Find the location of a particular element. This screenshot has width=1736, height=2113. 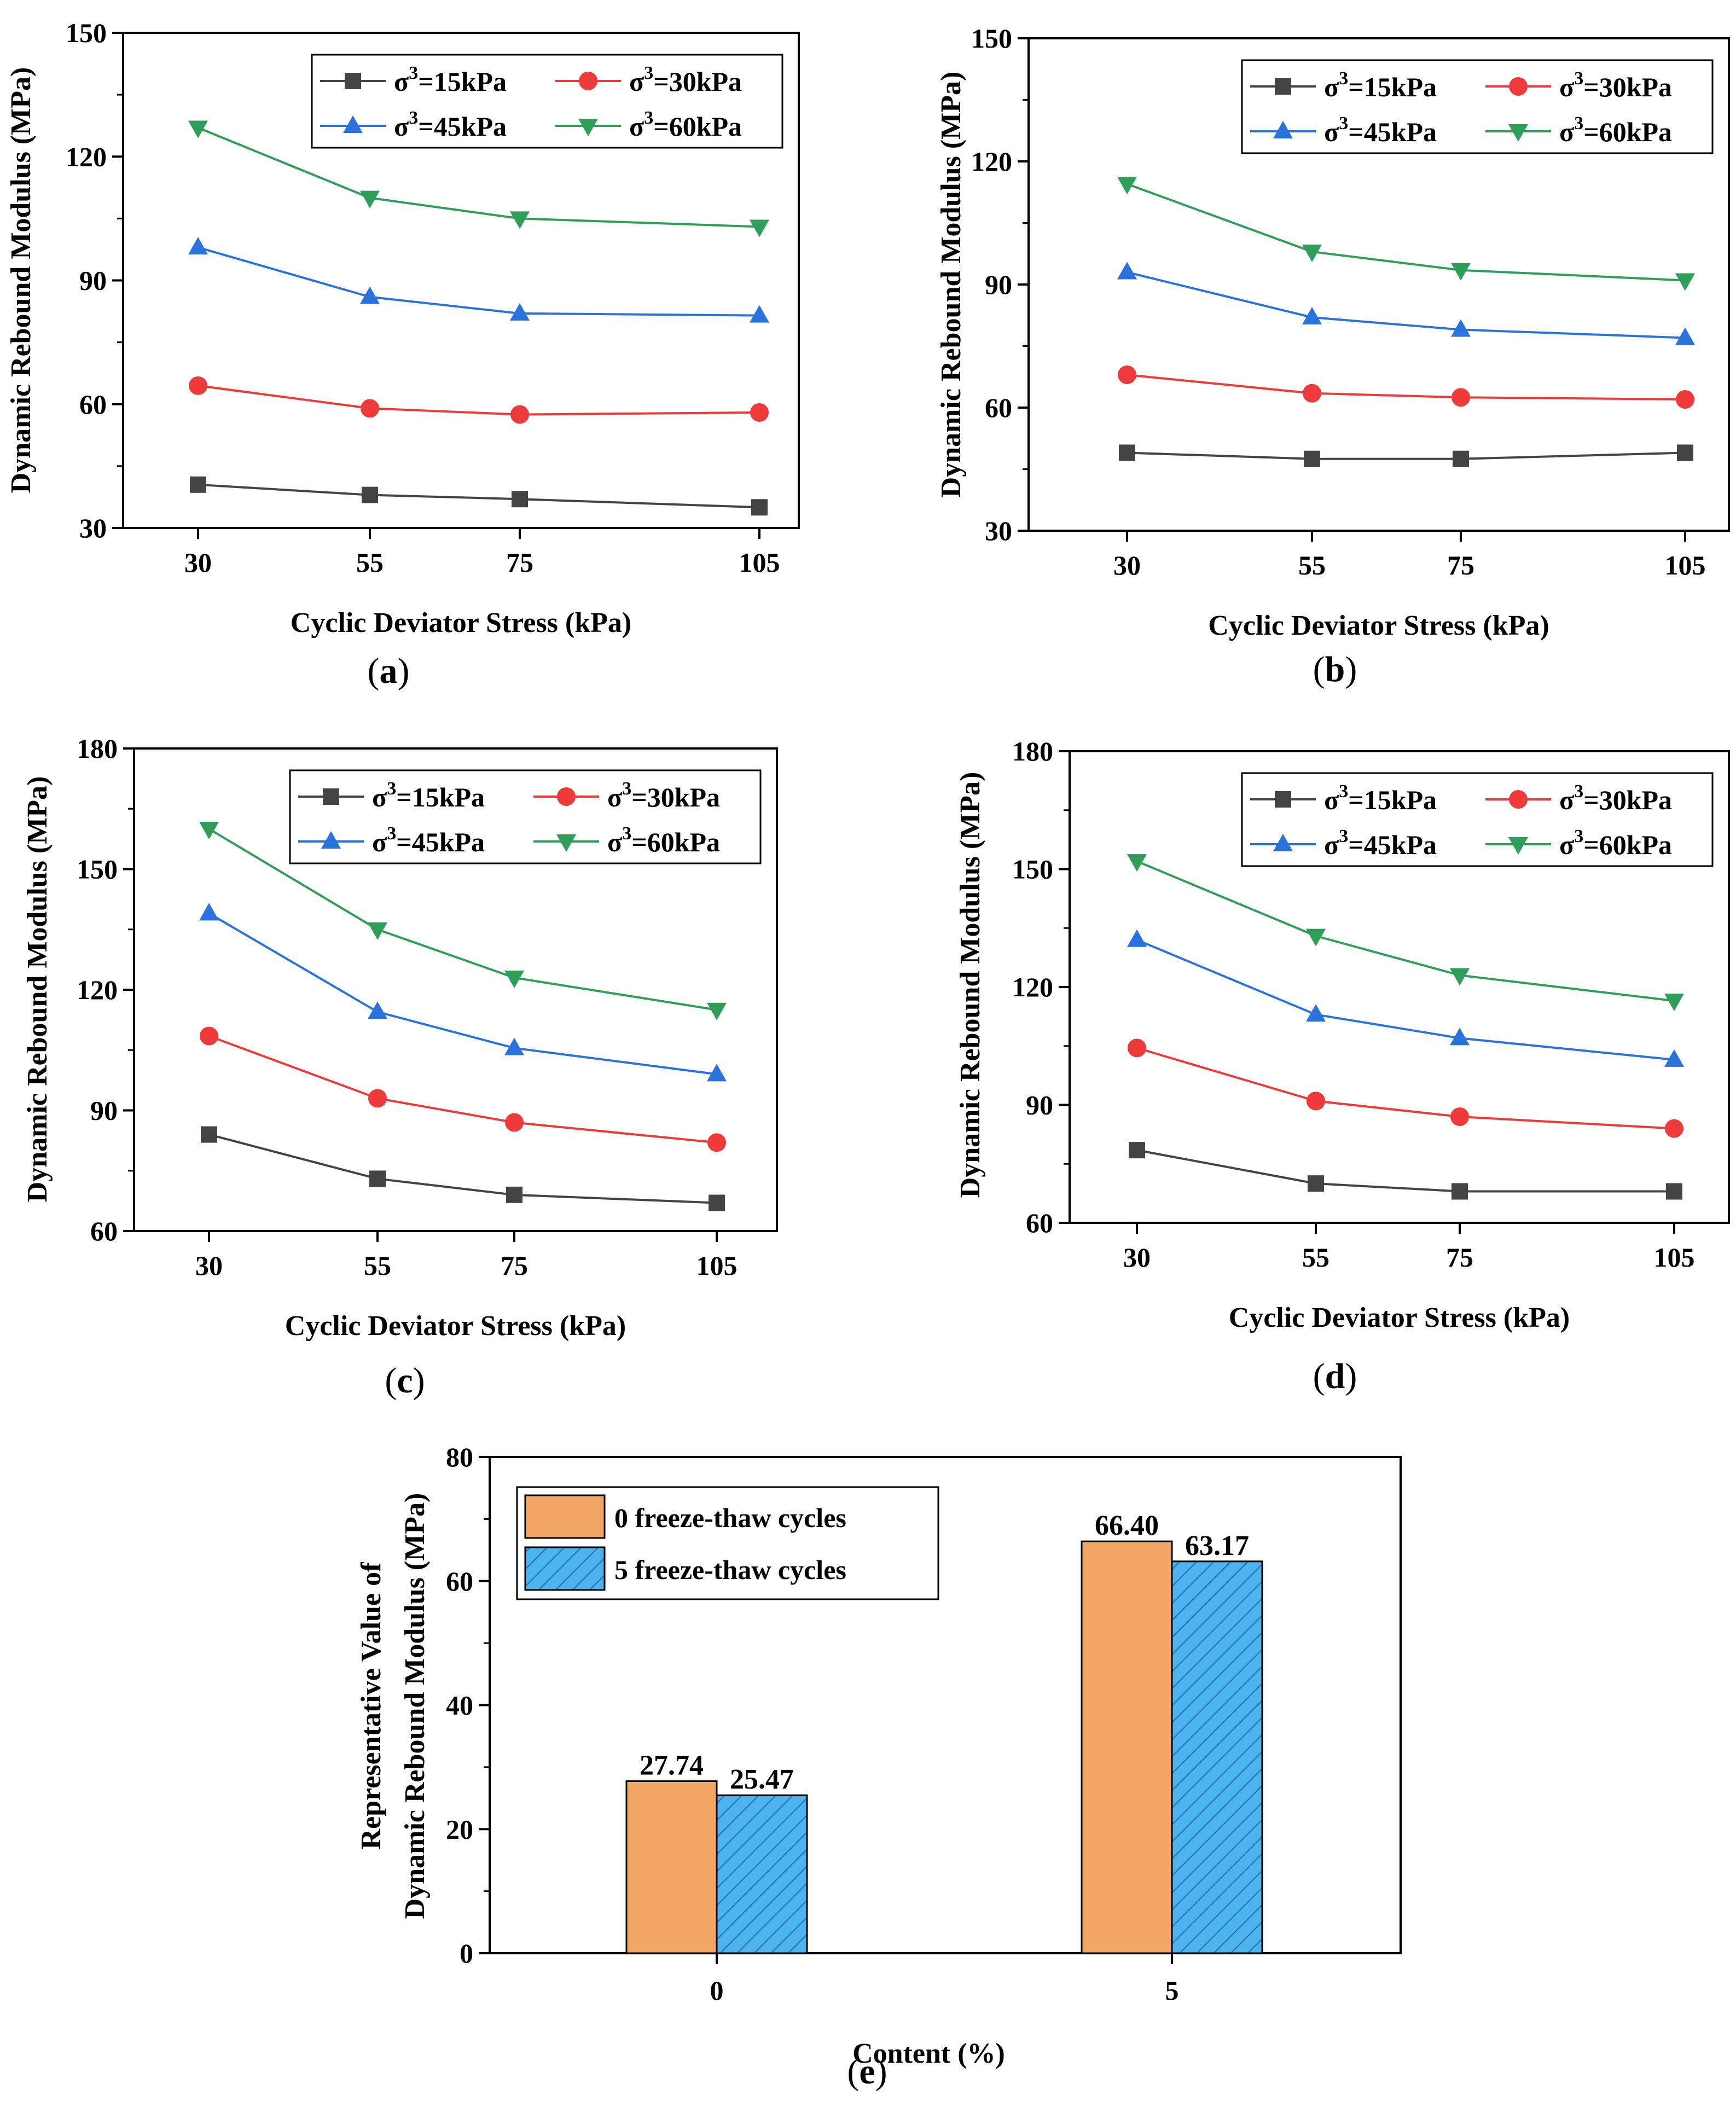

x-tick-label-b: 75 is located at coordinates (1460, 565).